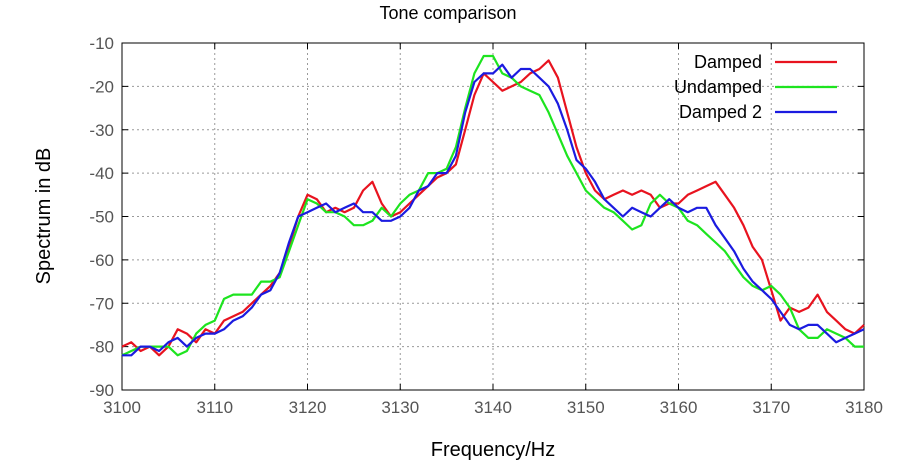 This screenshot has width=900, height=468. What do you see at coordinates (101, 303) in the screenshot?
I see `y-tick-label: -70` at bounding box center [101, 303].